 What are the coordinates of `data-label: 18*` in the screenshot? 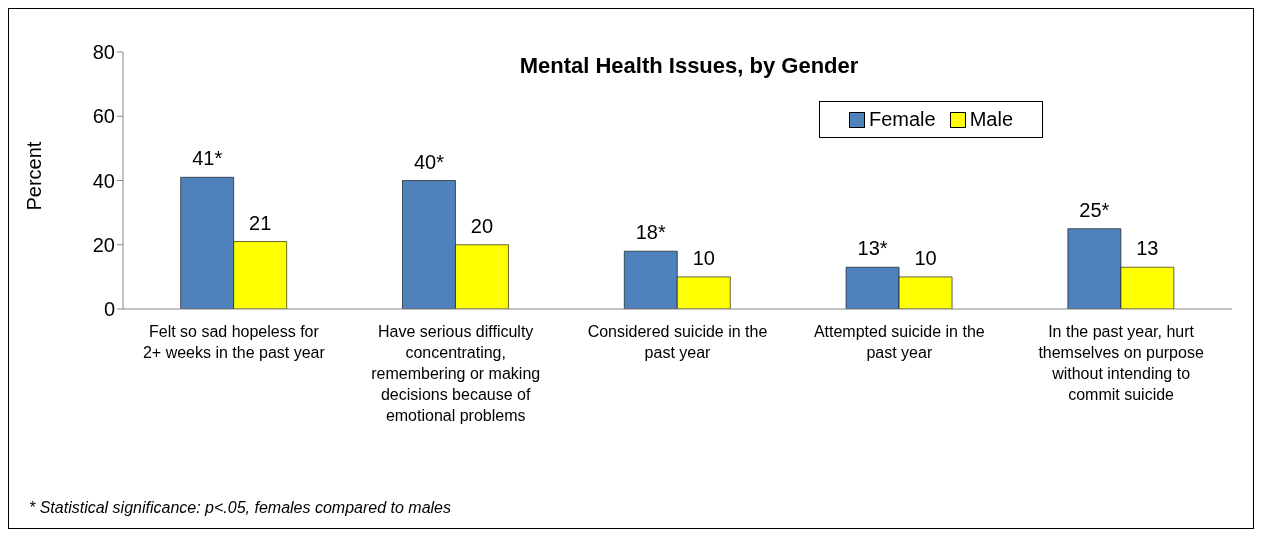 It's located at (650, 232).